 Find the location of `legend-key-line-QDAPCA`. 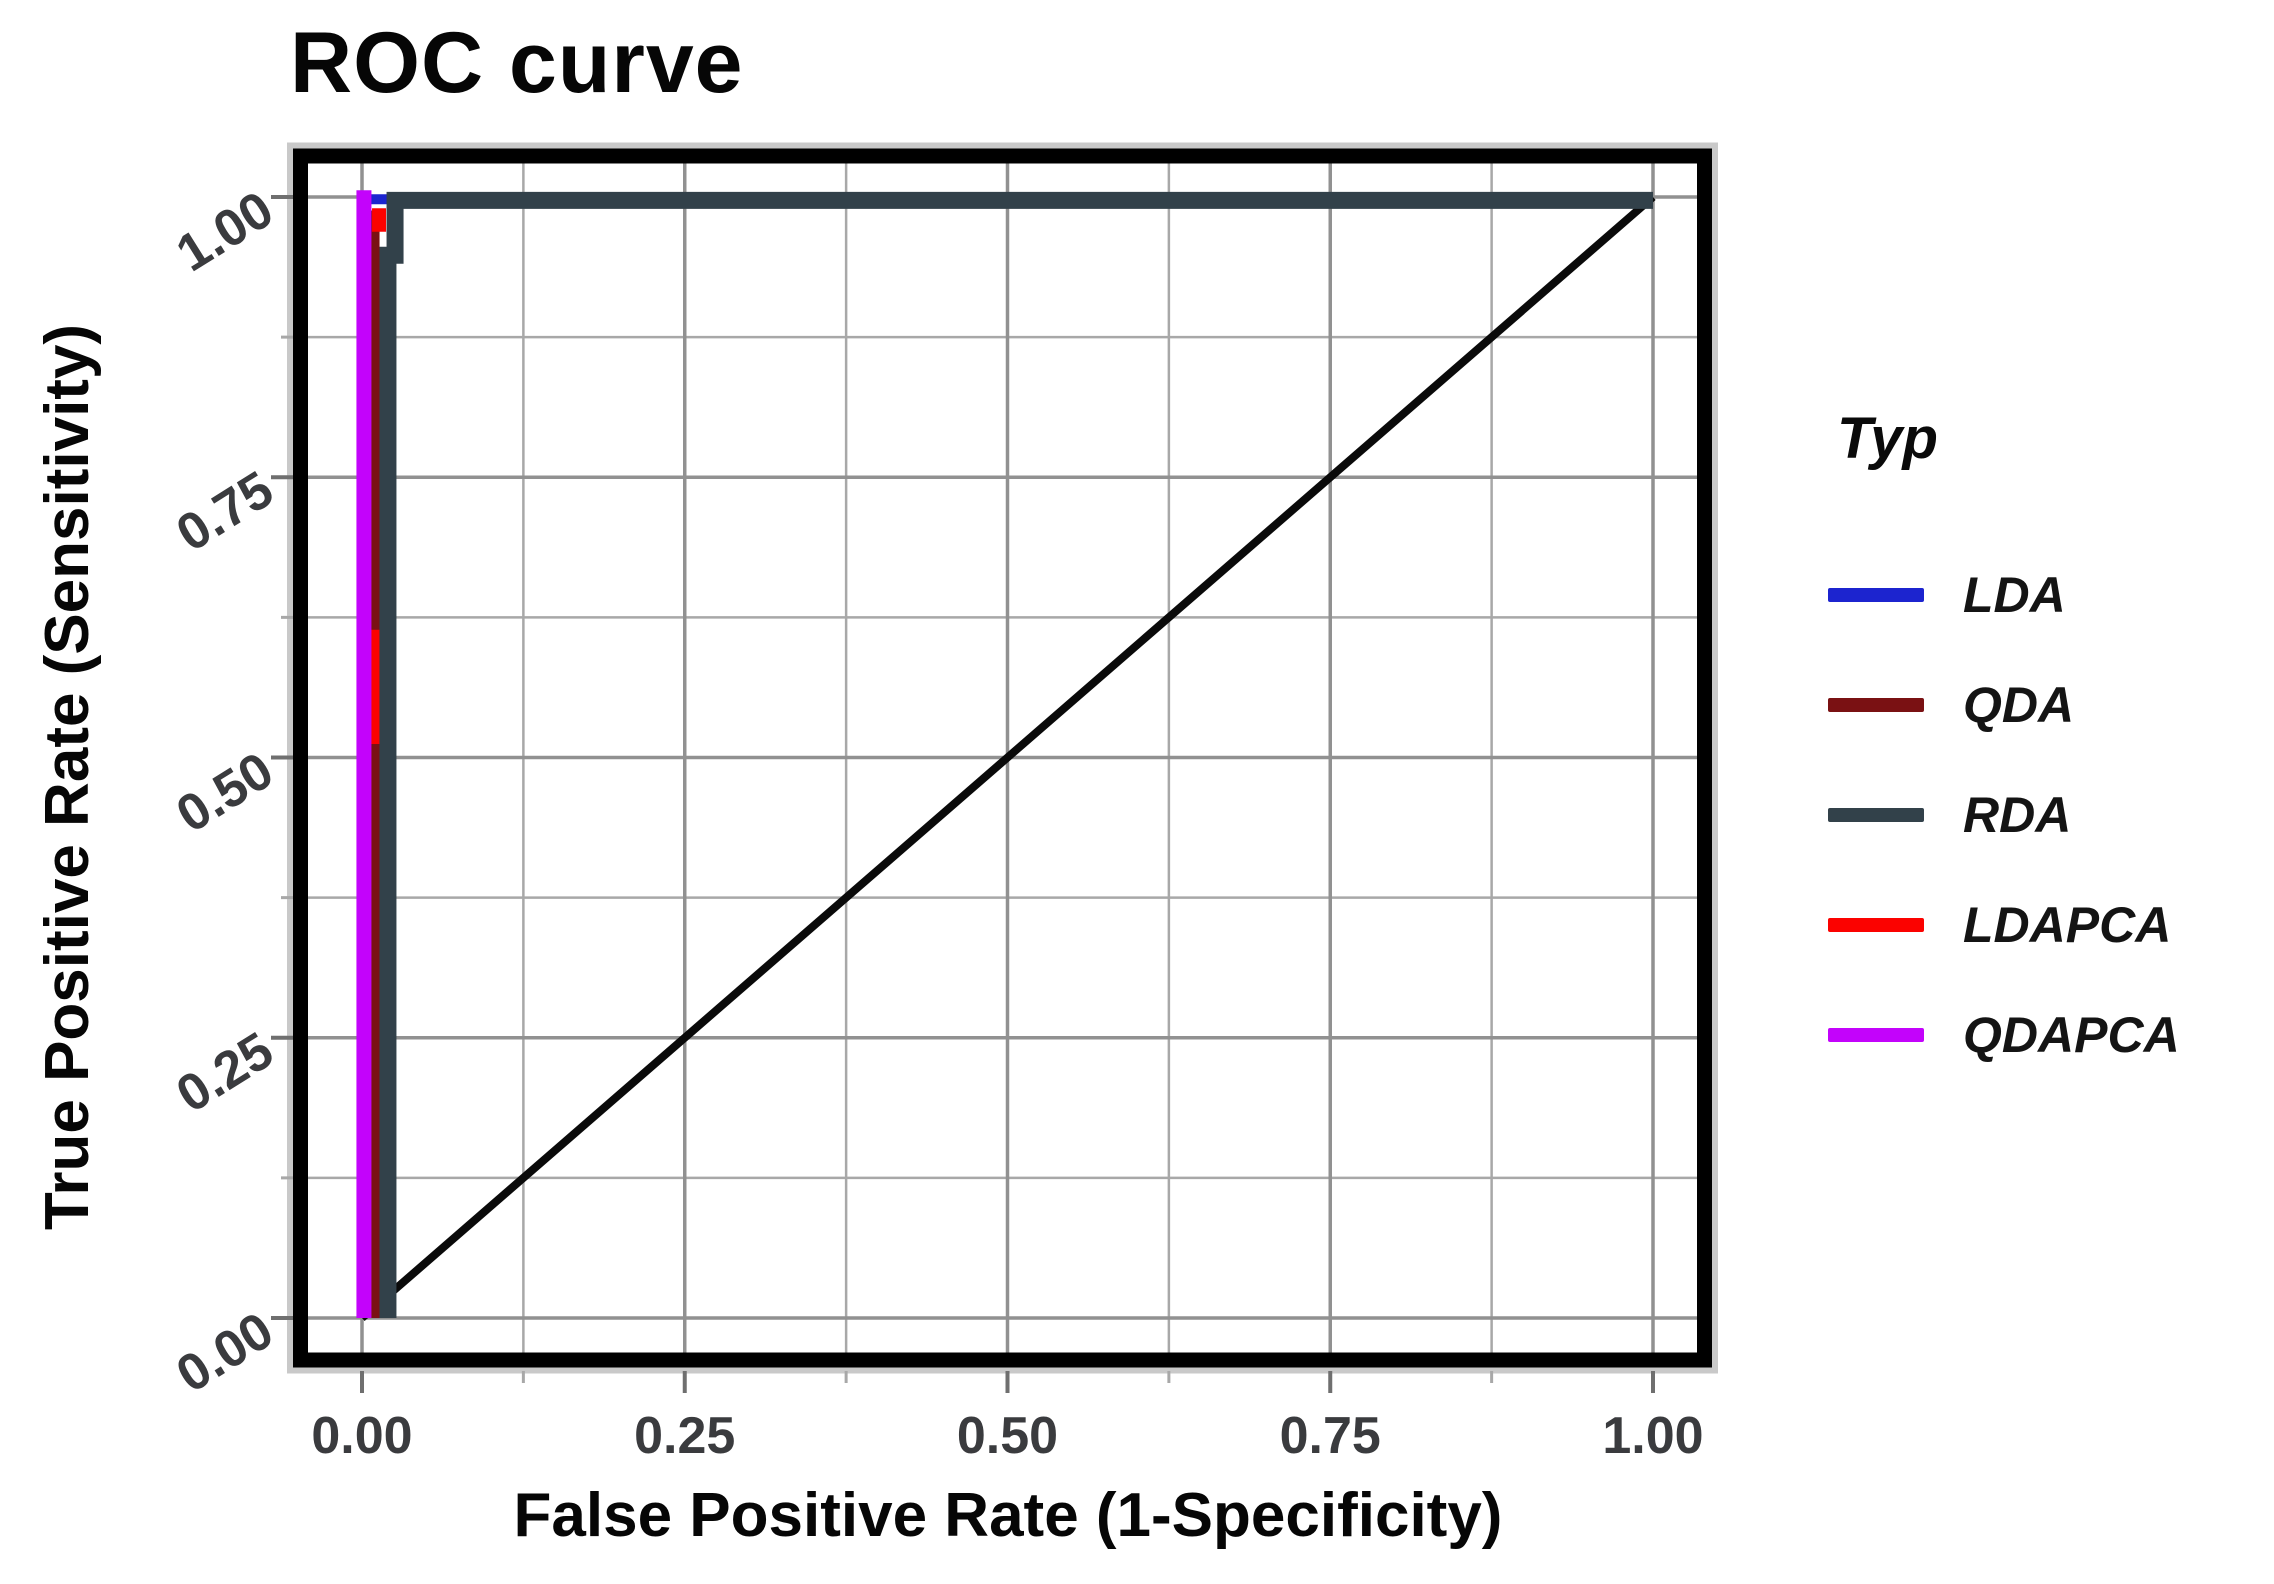

legend-key-line-QDAPCA is located at coordinates (1876, 1035).